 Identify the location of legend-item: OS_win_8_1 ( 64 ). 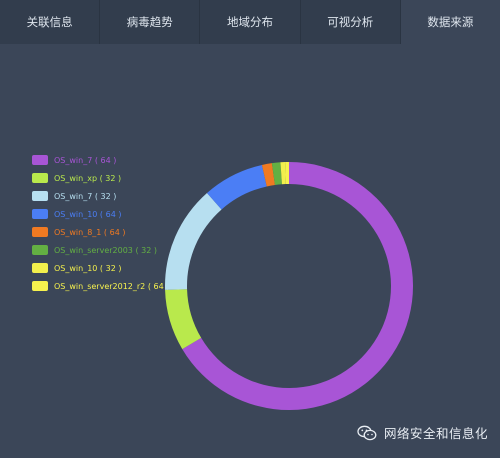
(112, 232).